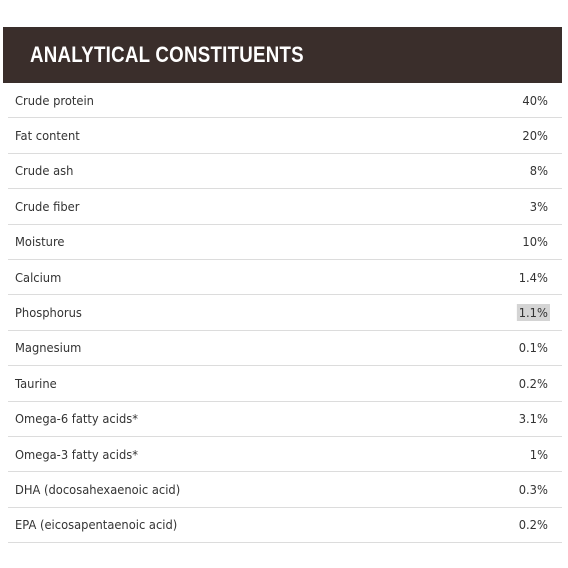 The width and height of the screenshot is (568, 568). What do you see at coordinates (285, 136) in the screenshot?
I see `table-row: Fat content 20%` at bounding box center [285, 136].